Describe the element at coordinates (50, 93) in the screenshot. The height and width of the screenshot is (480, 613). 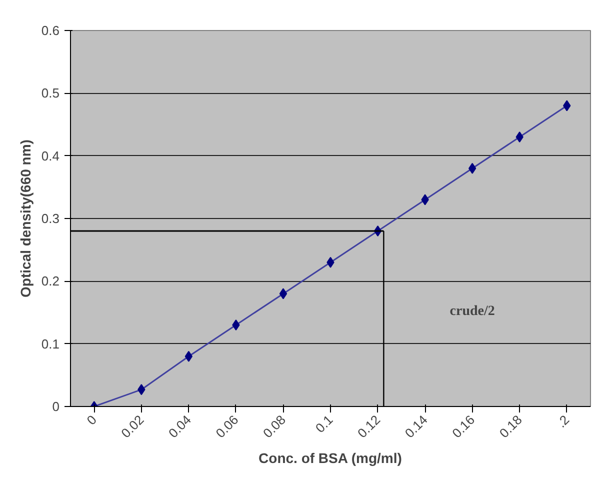
I see `y-tick-label: 0.5` at that location.